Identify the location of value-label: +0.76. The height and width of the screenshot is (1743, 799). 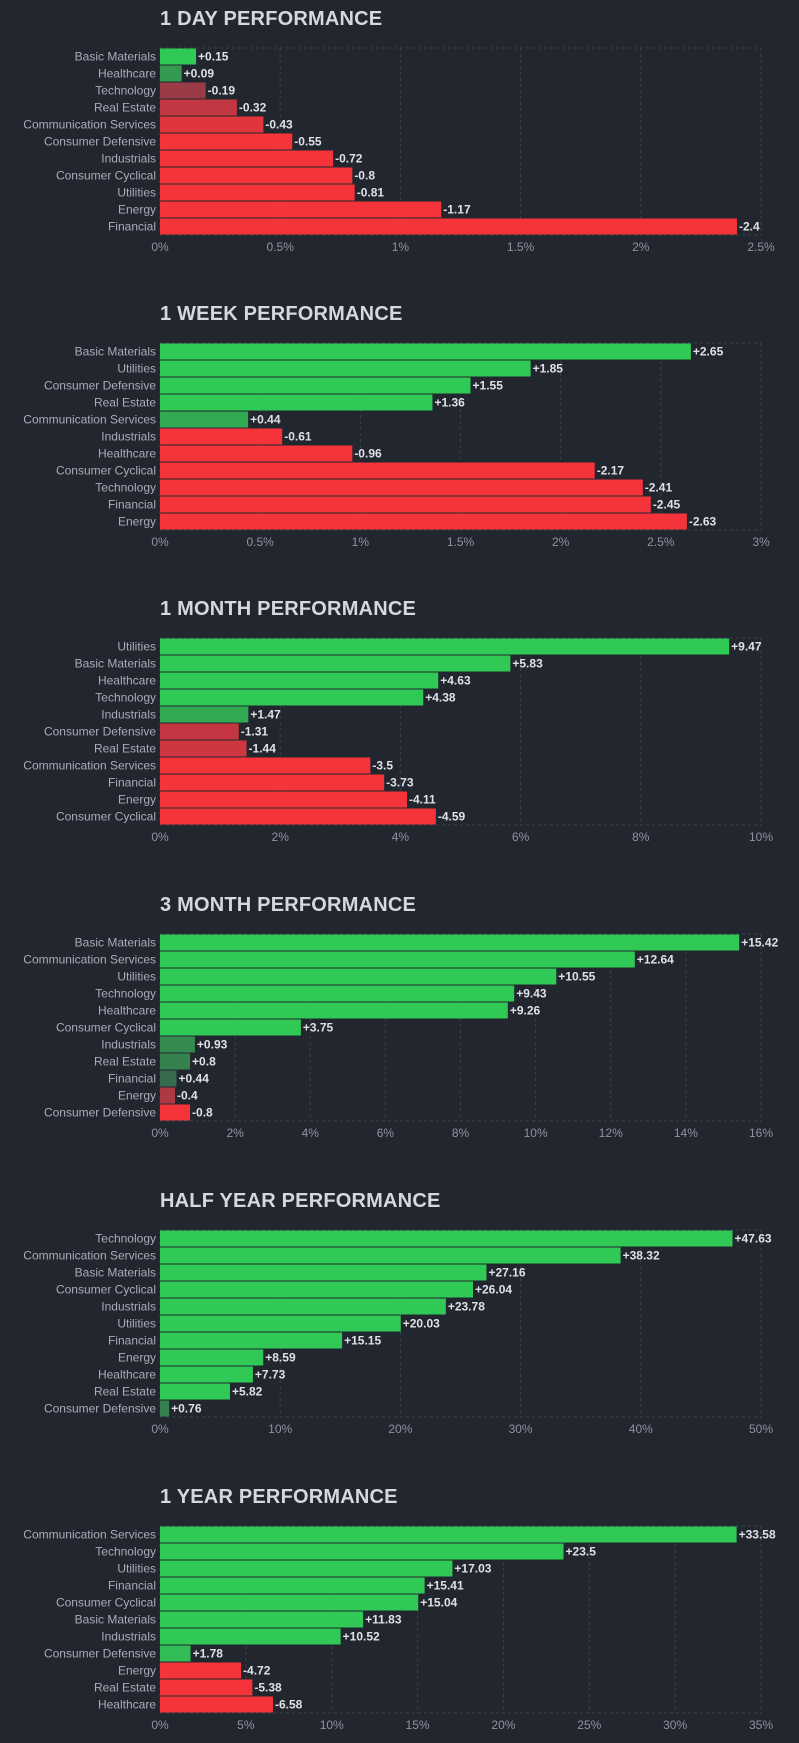
(186, 1409).